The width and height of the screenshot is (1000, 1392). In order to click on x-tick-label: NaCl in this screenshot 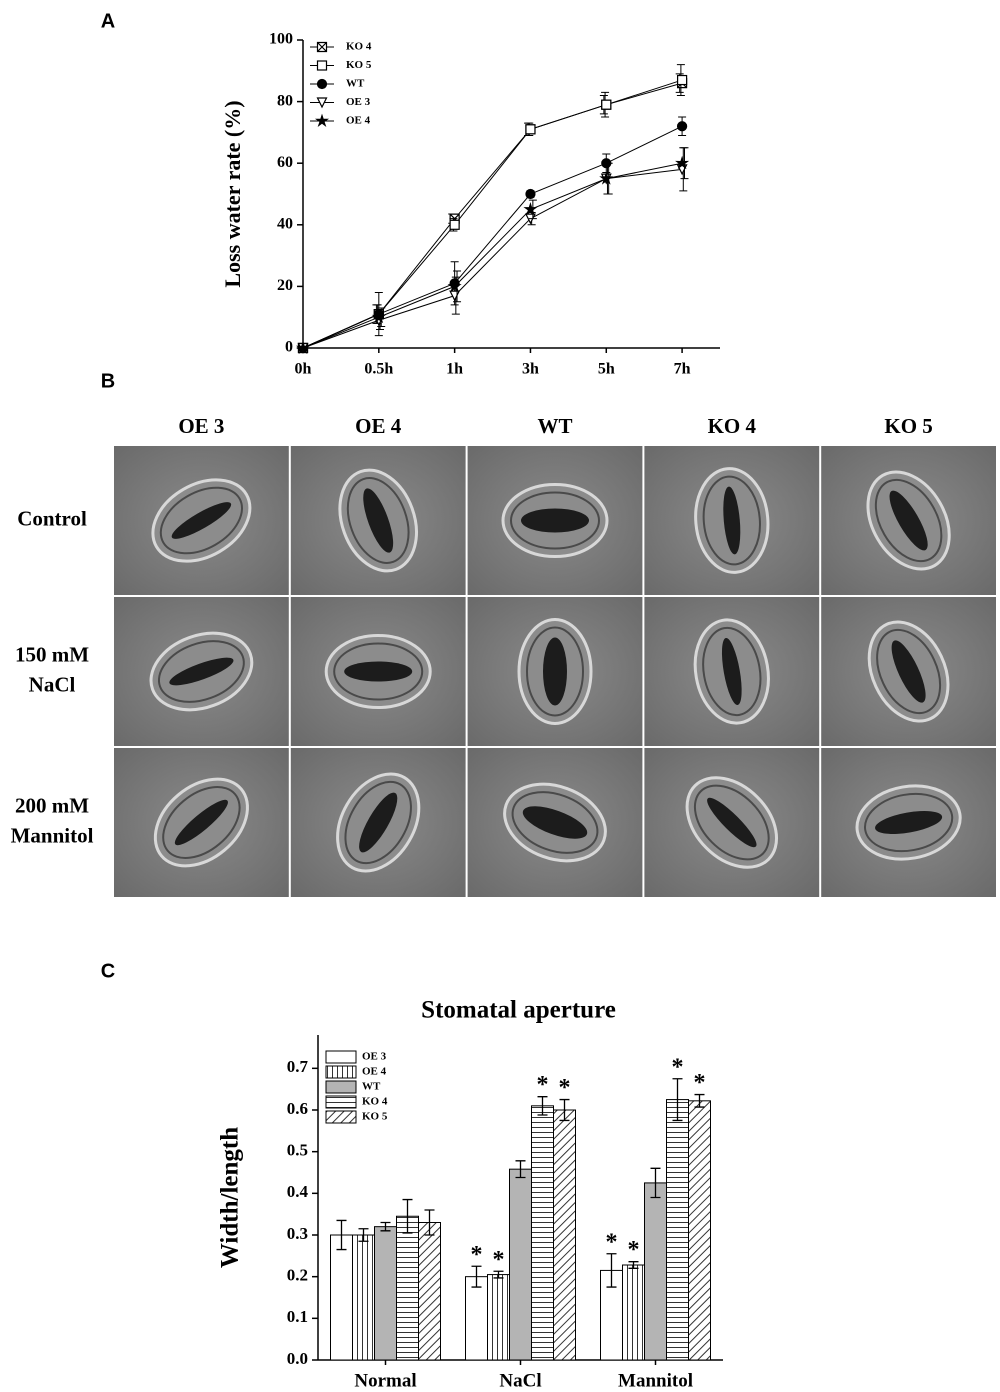, I will do `click(520, 1380)`.